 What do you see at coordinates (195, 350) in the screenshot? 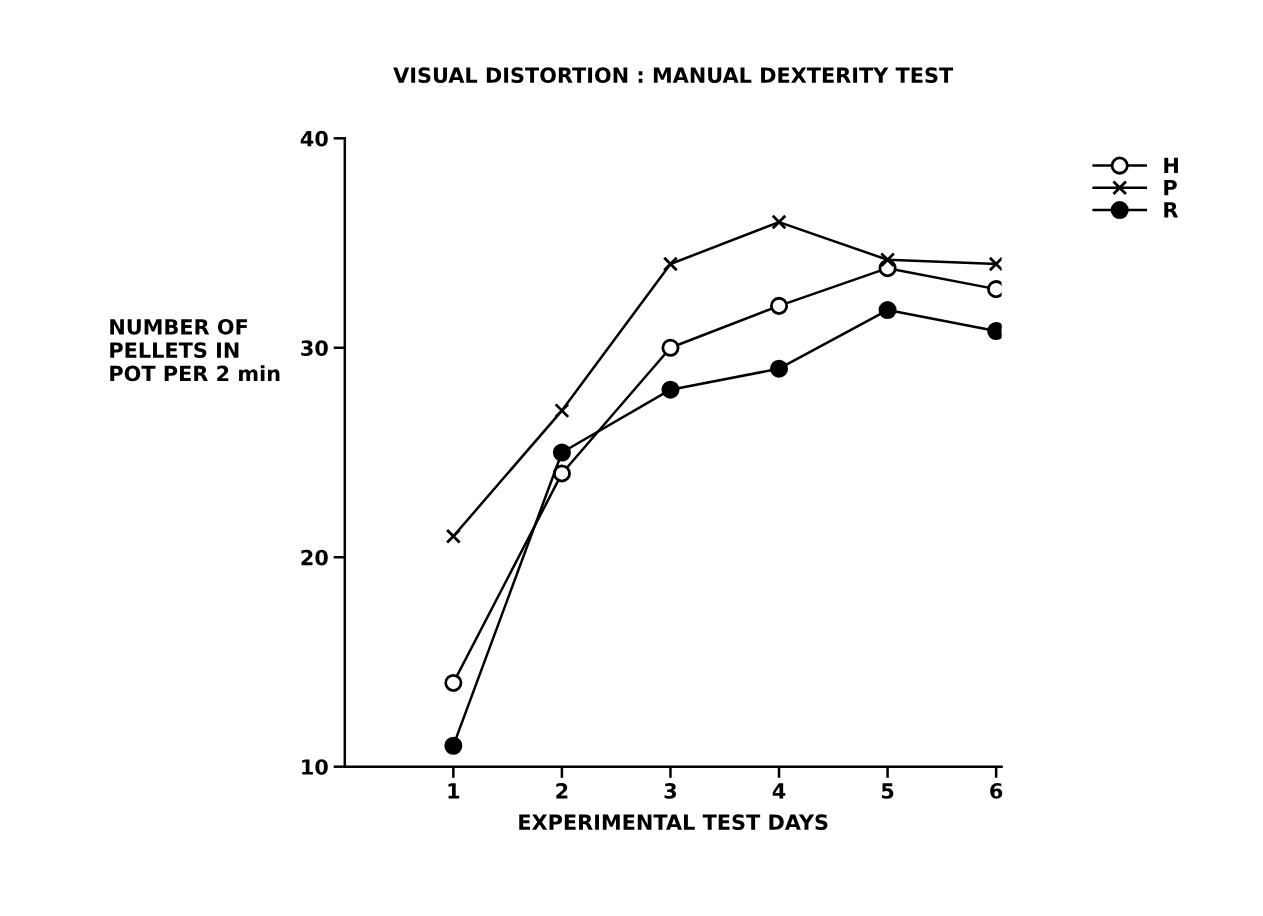
I see `y-axis-title: NUMBER OF PELLETS IN POT PER 2 min` at bounding box center [195, 350].